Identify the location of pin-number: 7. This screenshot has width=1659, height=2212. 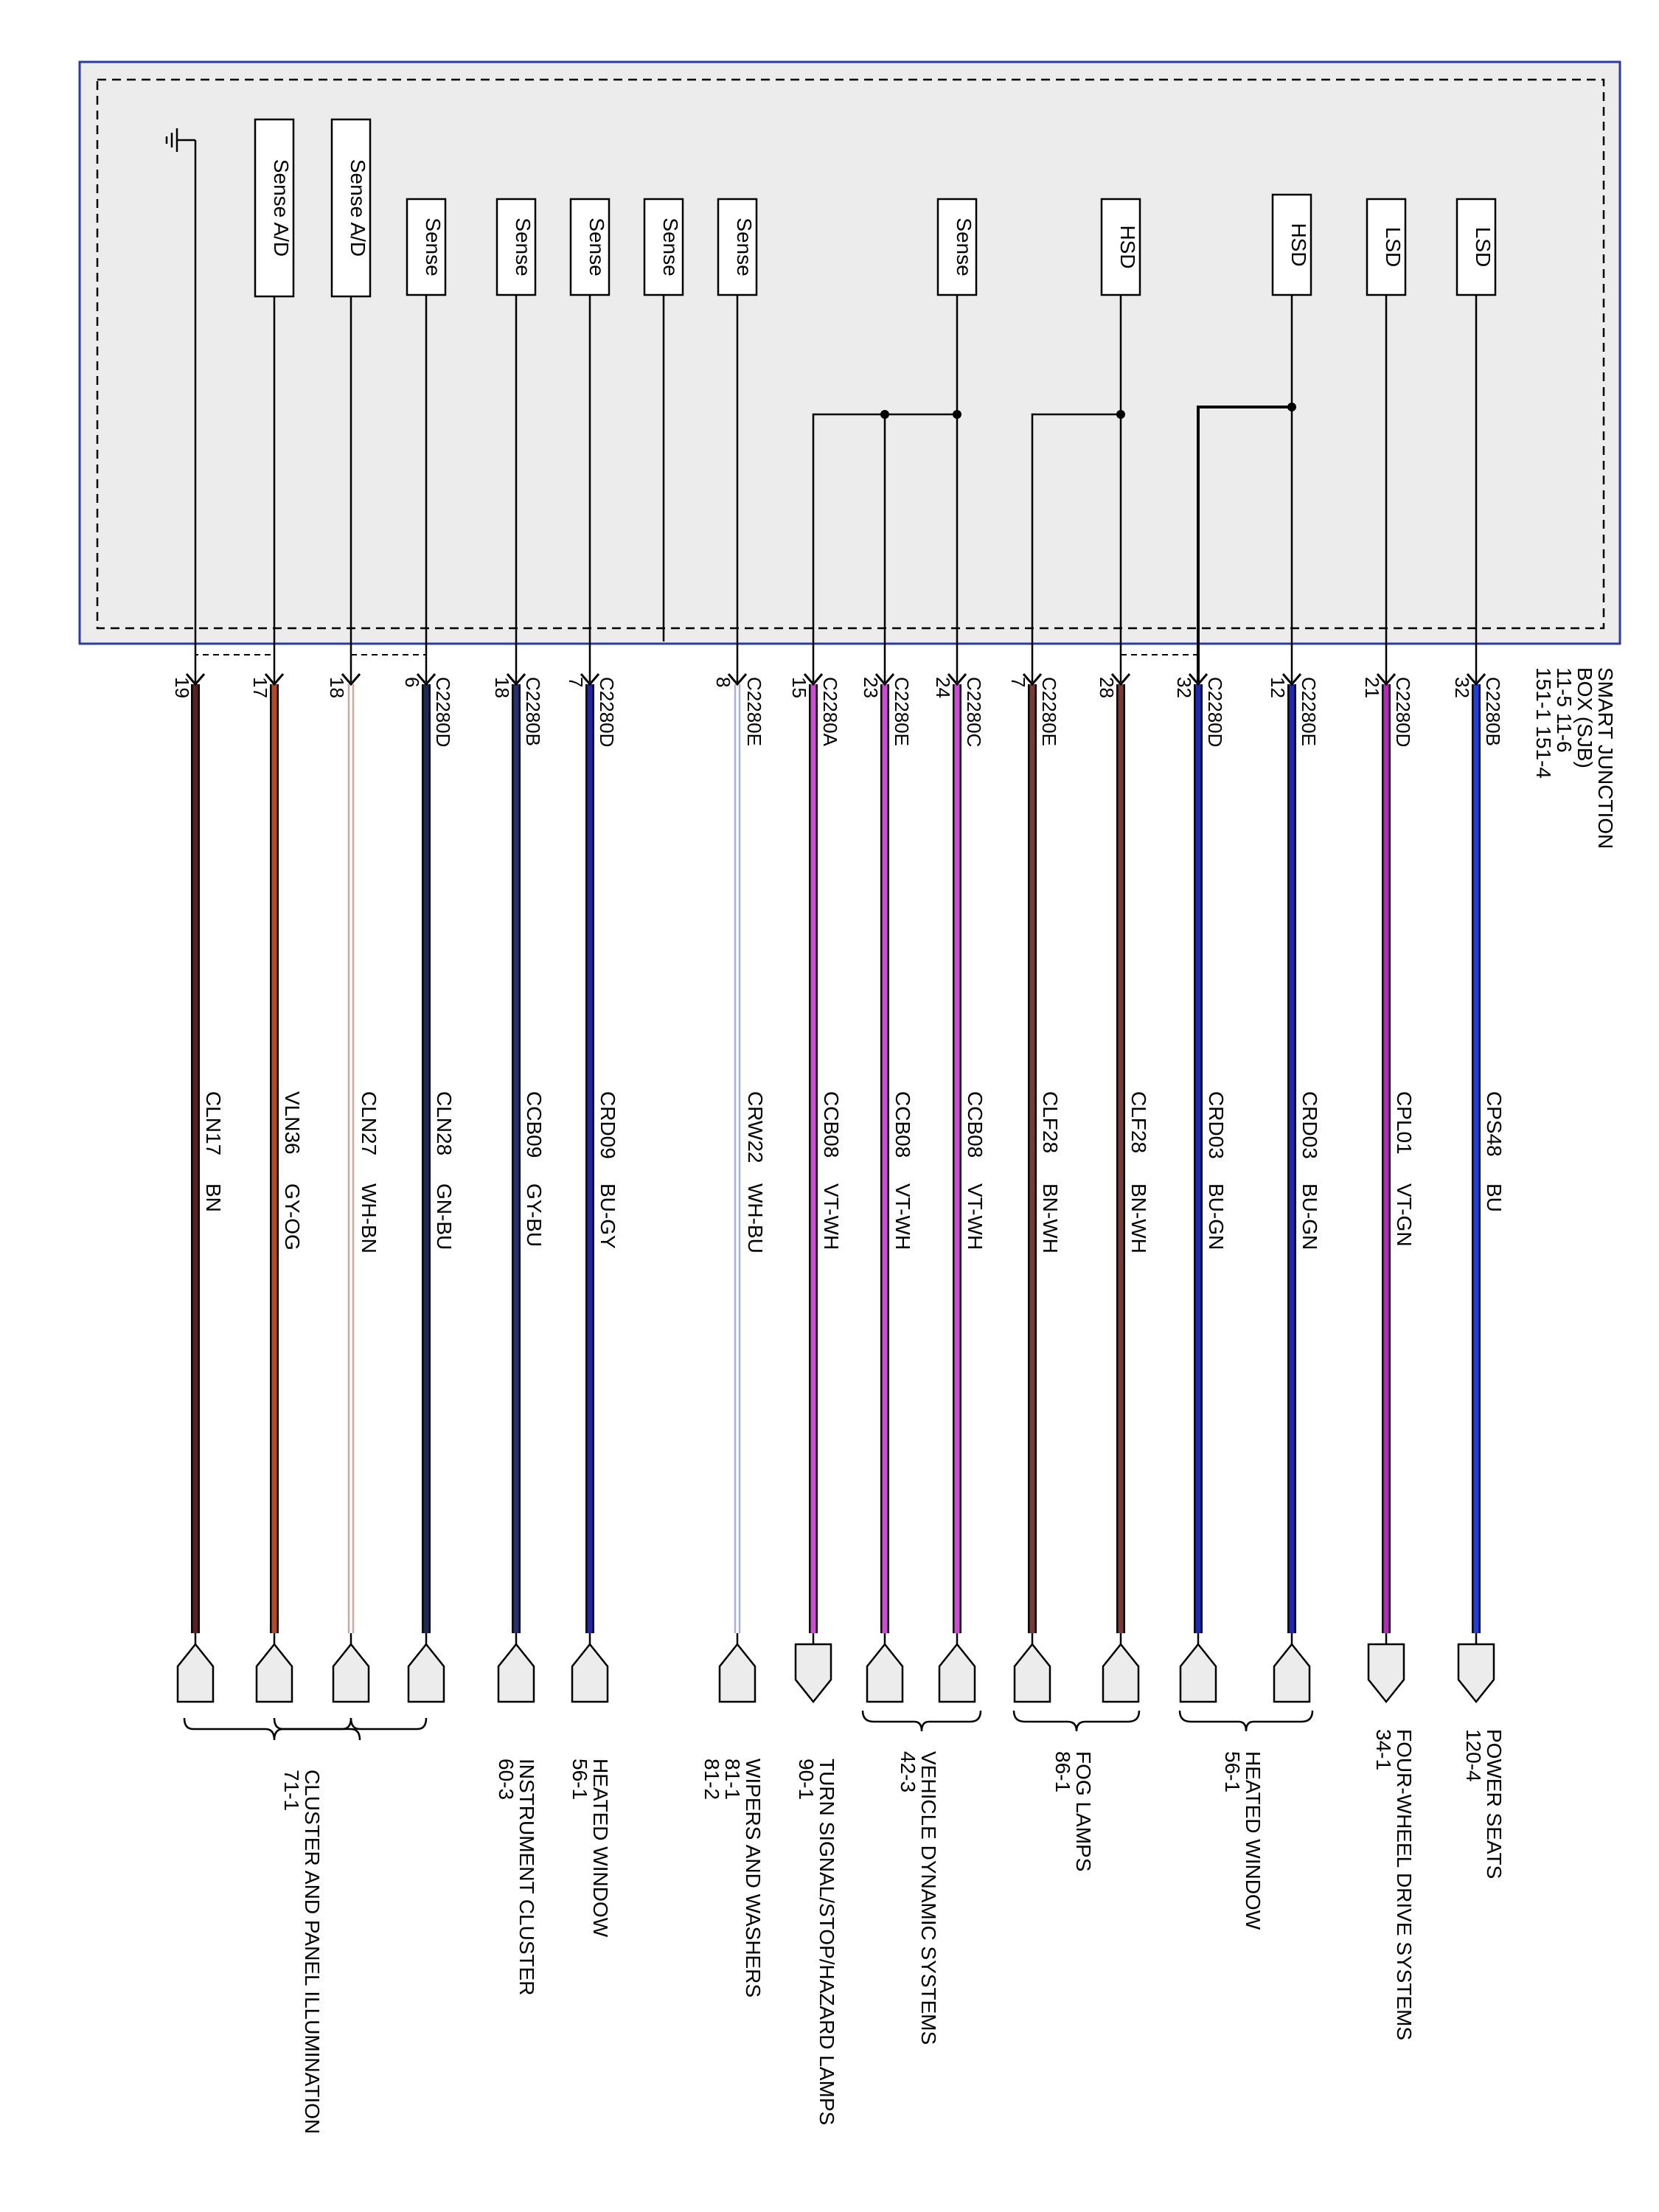
(576, 682).